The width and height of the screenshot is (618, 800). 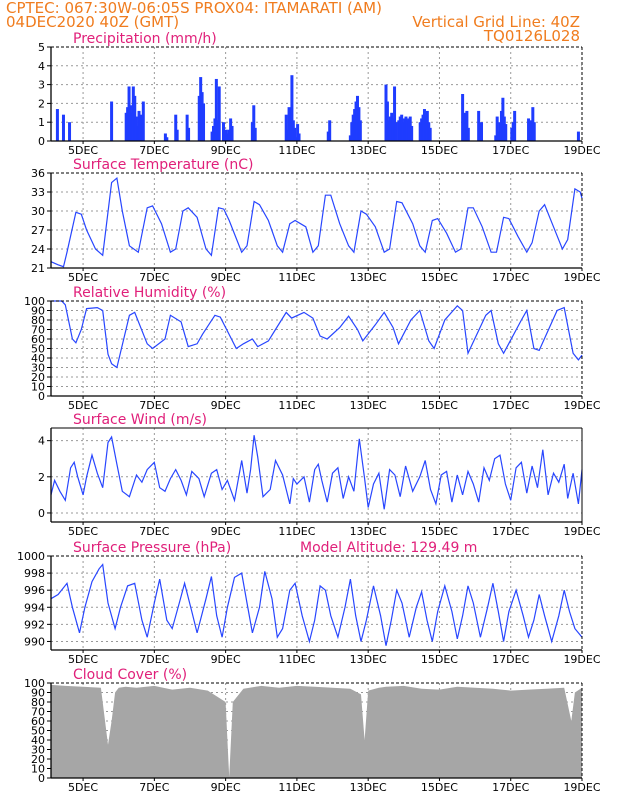 What do you see at coordinates (296, 659) in the screenshot?
I see `pres-xtick-label: 11DEC` at bounding box center [296, 659].